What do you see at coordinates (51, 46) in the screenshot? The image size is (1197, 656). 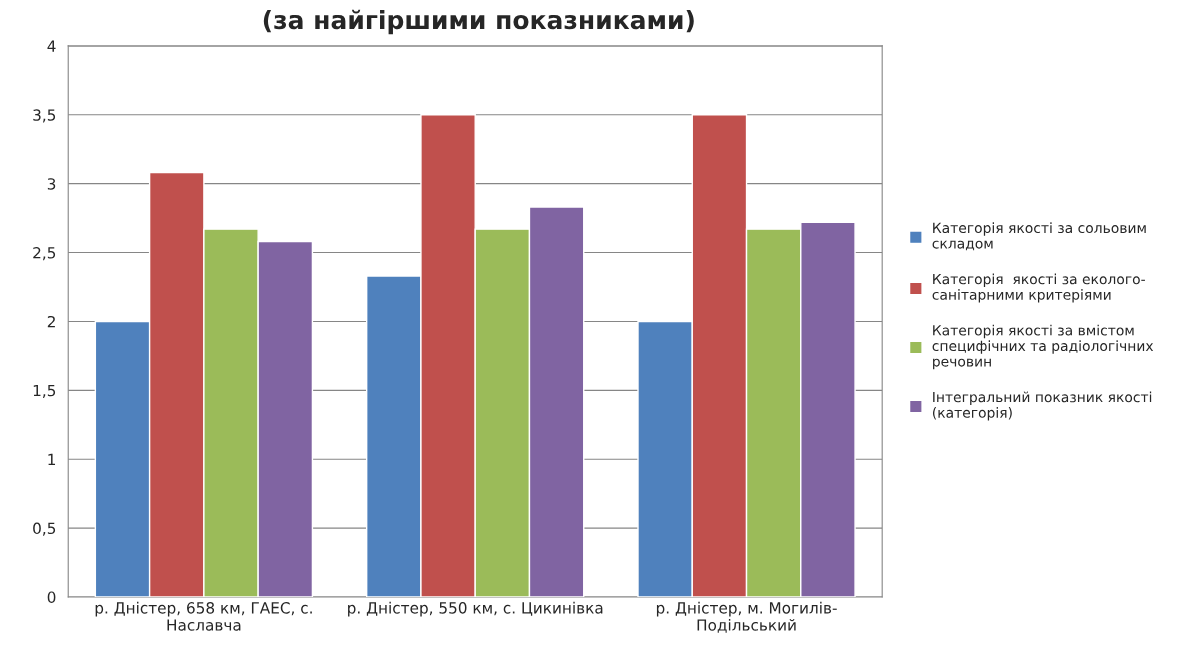 I see `y-tick-label: 4` at bounding box center [51, 46].